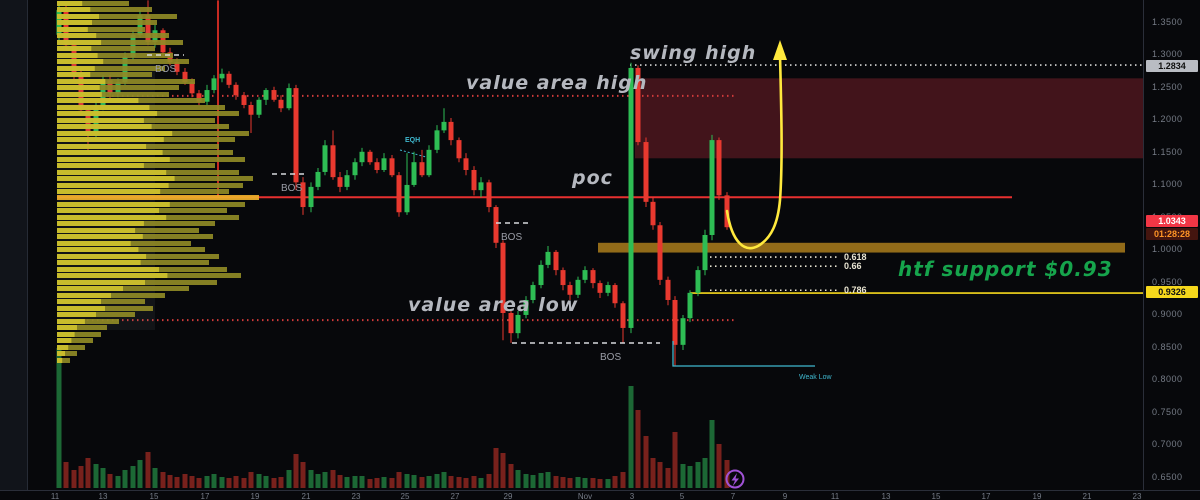  What do you see at coordinates (855, 257) in the screenshot?
I see `fib-label: 0.618` at bounding box center [855, 257].